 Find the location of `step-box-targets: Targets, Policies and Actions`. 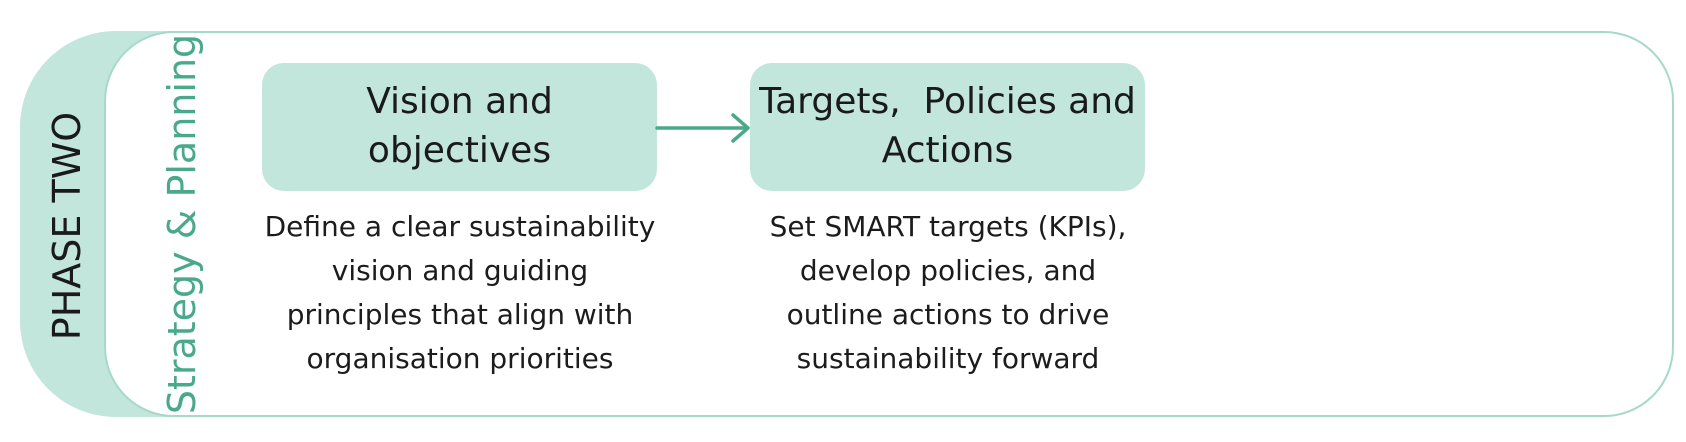

step-box-targets: Targets, Policies and Actions is located at coordinates (947, 127).